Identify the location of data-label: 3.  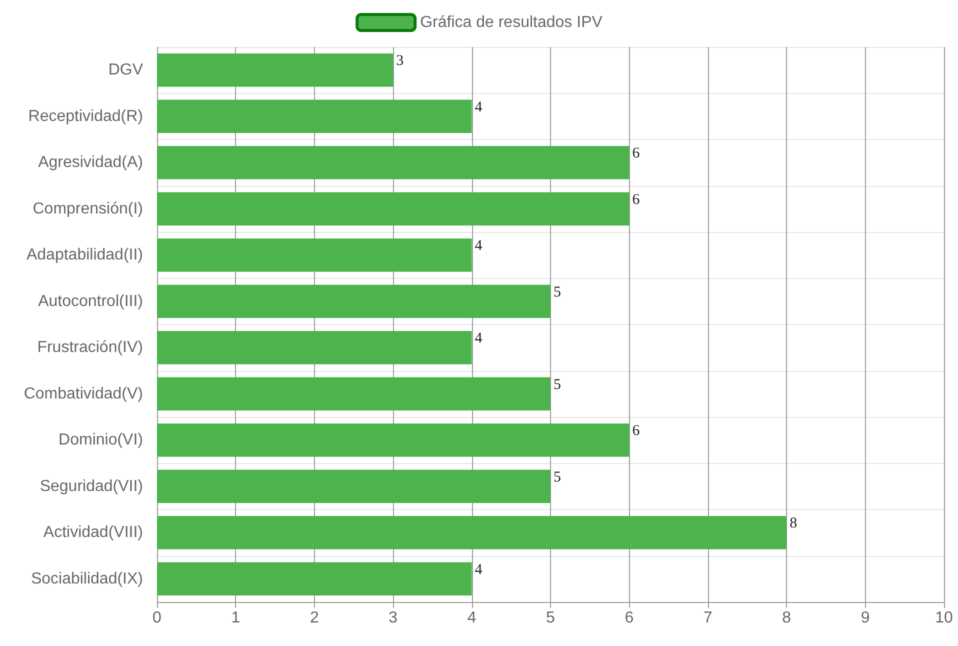
(400, 61).